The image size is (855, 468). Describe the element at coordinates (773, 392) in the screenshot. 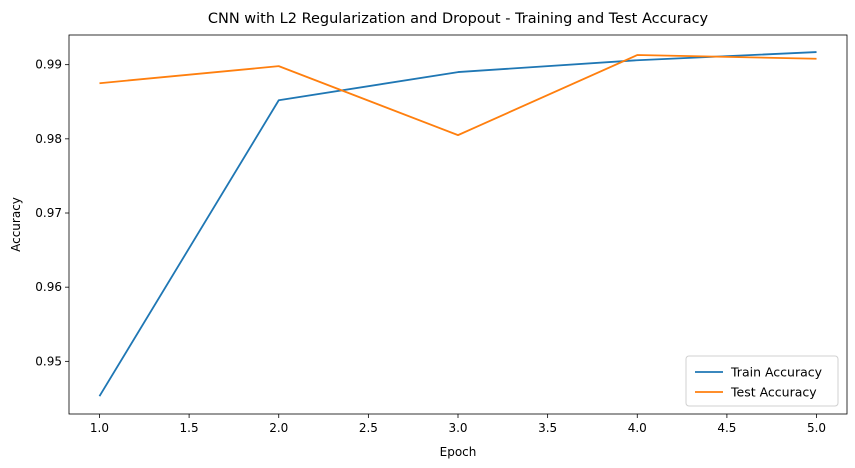

I see `legend-label: Test Accuracy` at that location.